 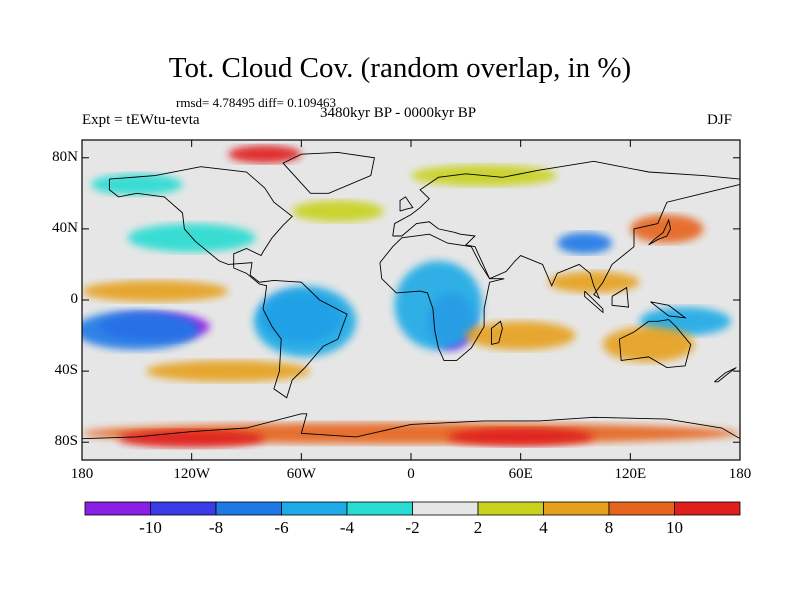 I want to click on colorbar-label: -8, so click(x=216, y=527).